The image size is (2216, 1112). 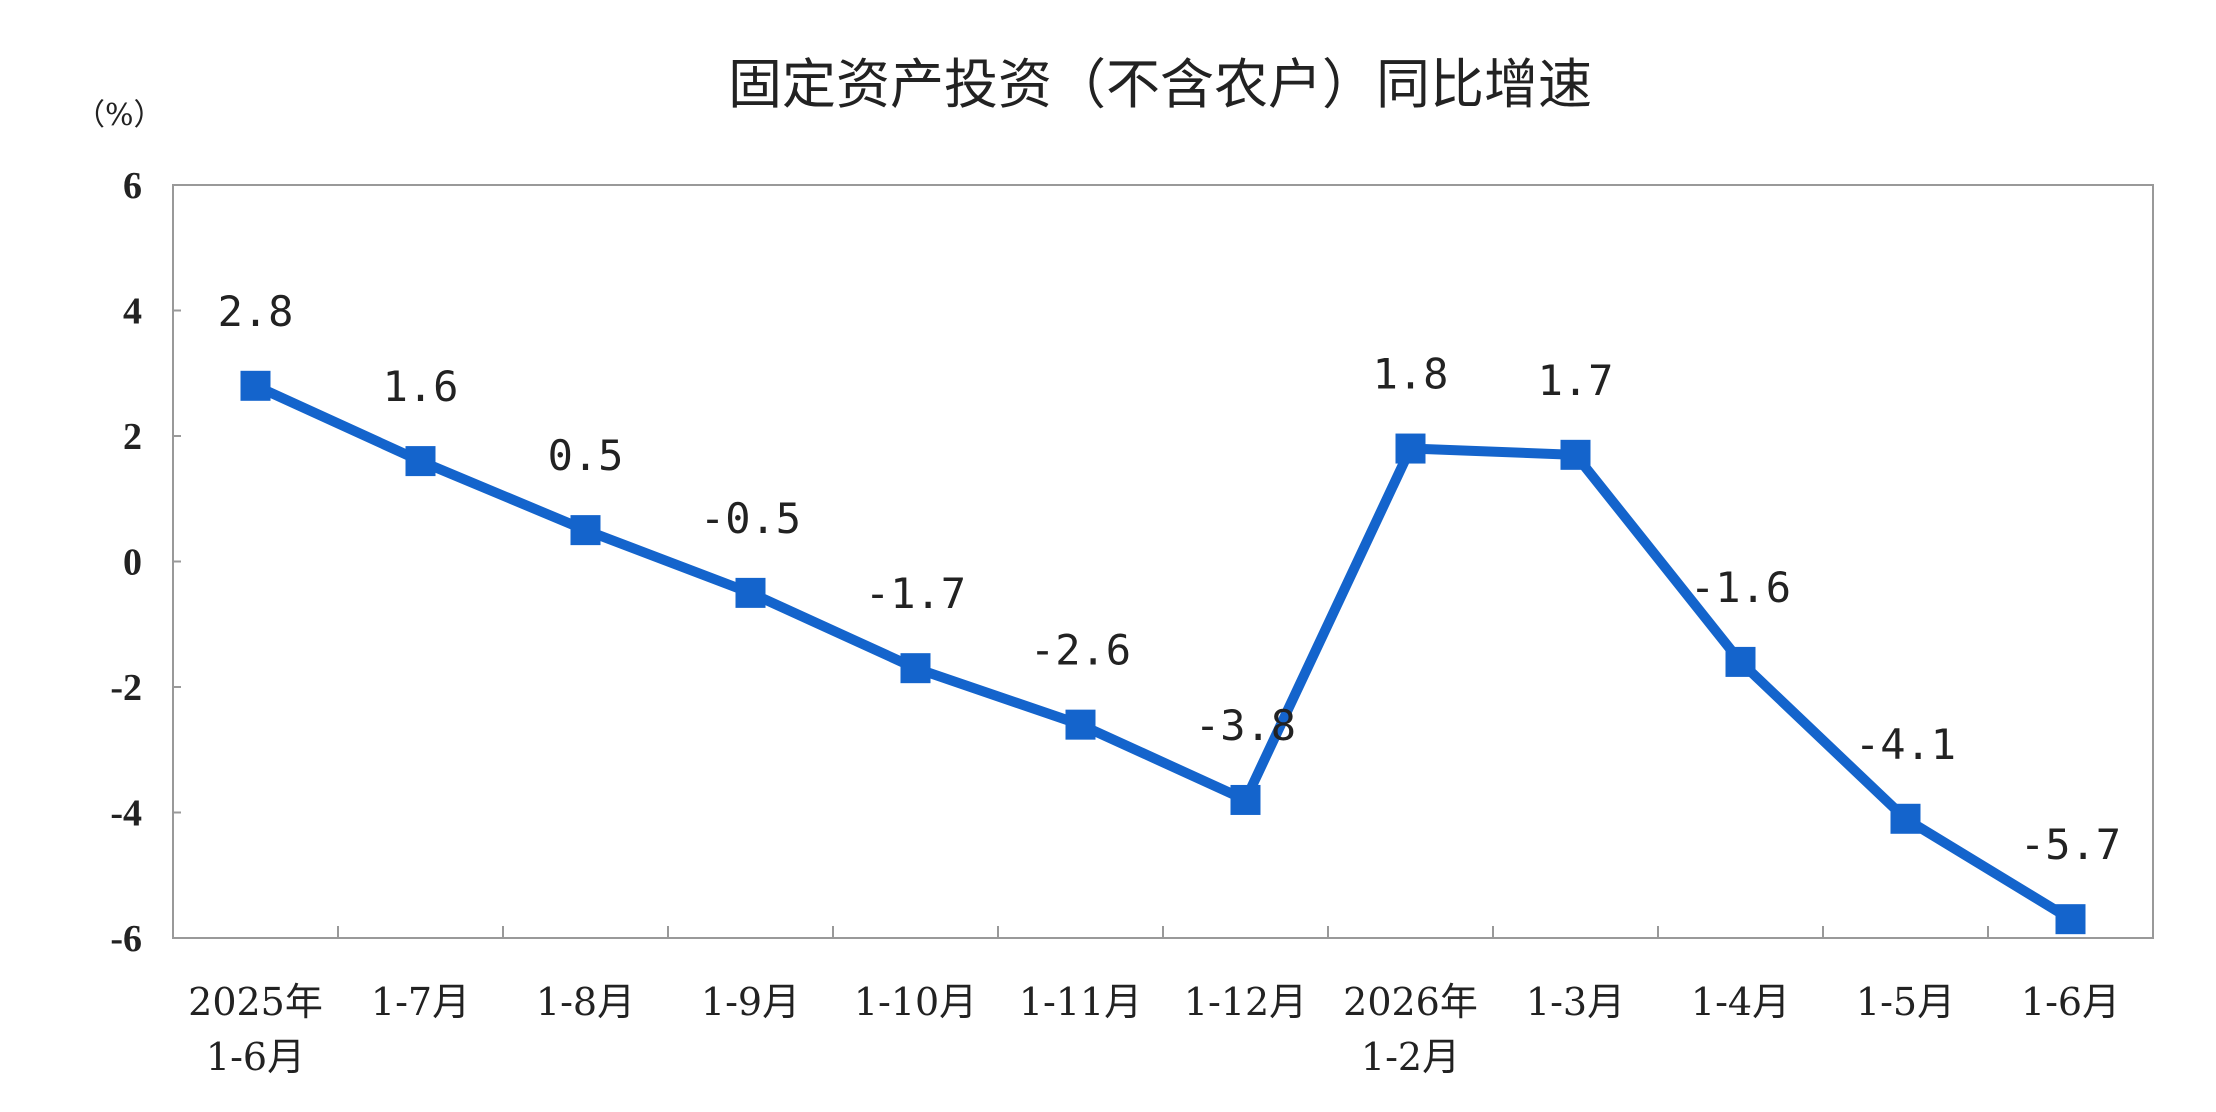 What do you see at coordinates (255, 1002) in the screenshot?
I see `x-tick-label: 2025年` at bounding box center [255, 1002].